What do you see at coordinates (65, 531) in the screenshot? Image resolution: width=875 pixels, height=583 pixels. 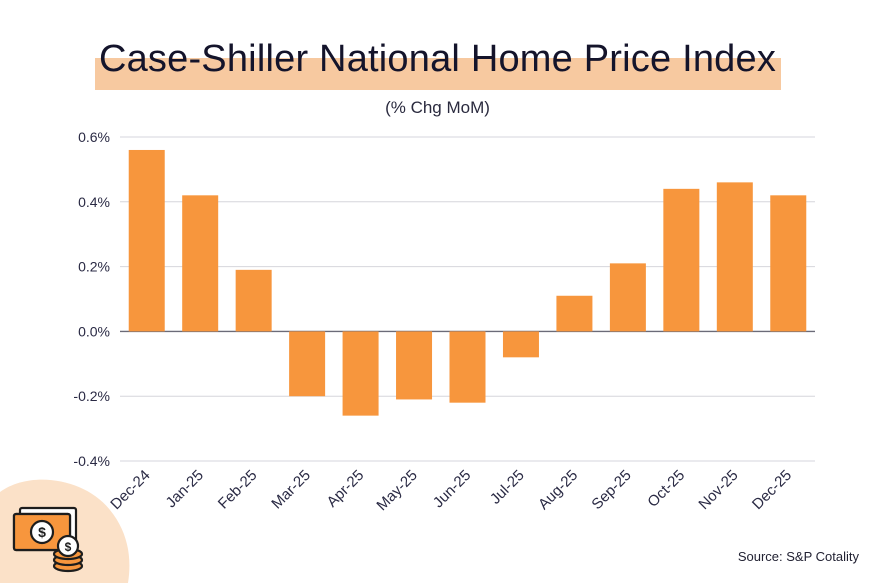 I see `money-stack-icon: $ $` at bounding box center [65, 531].